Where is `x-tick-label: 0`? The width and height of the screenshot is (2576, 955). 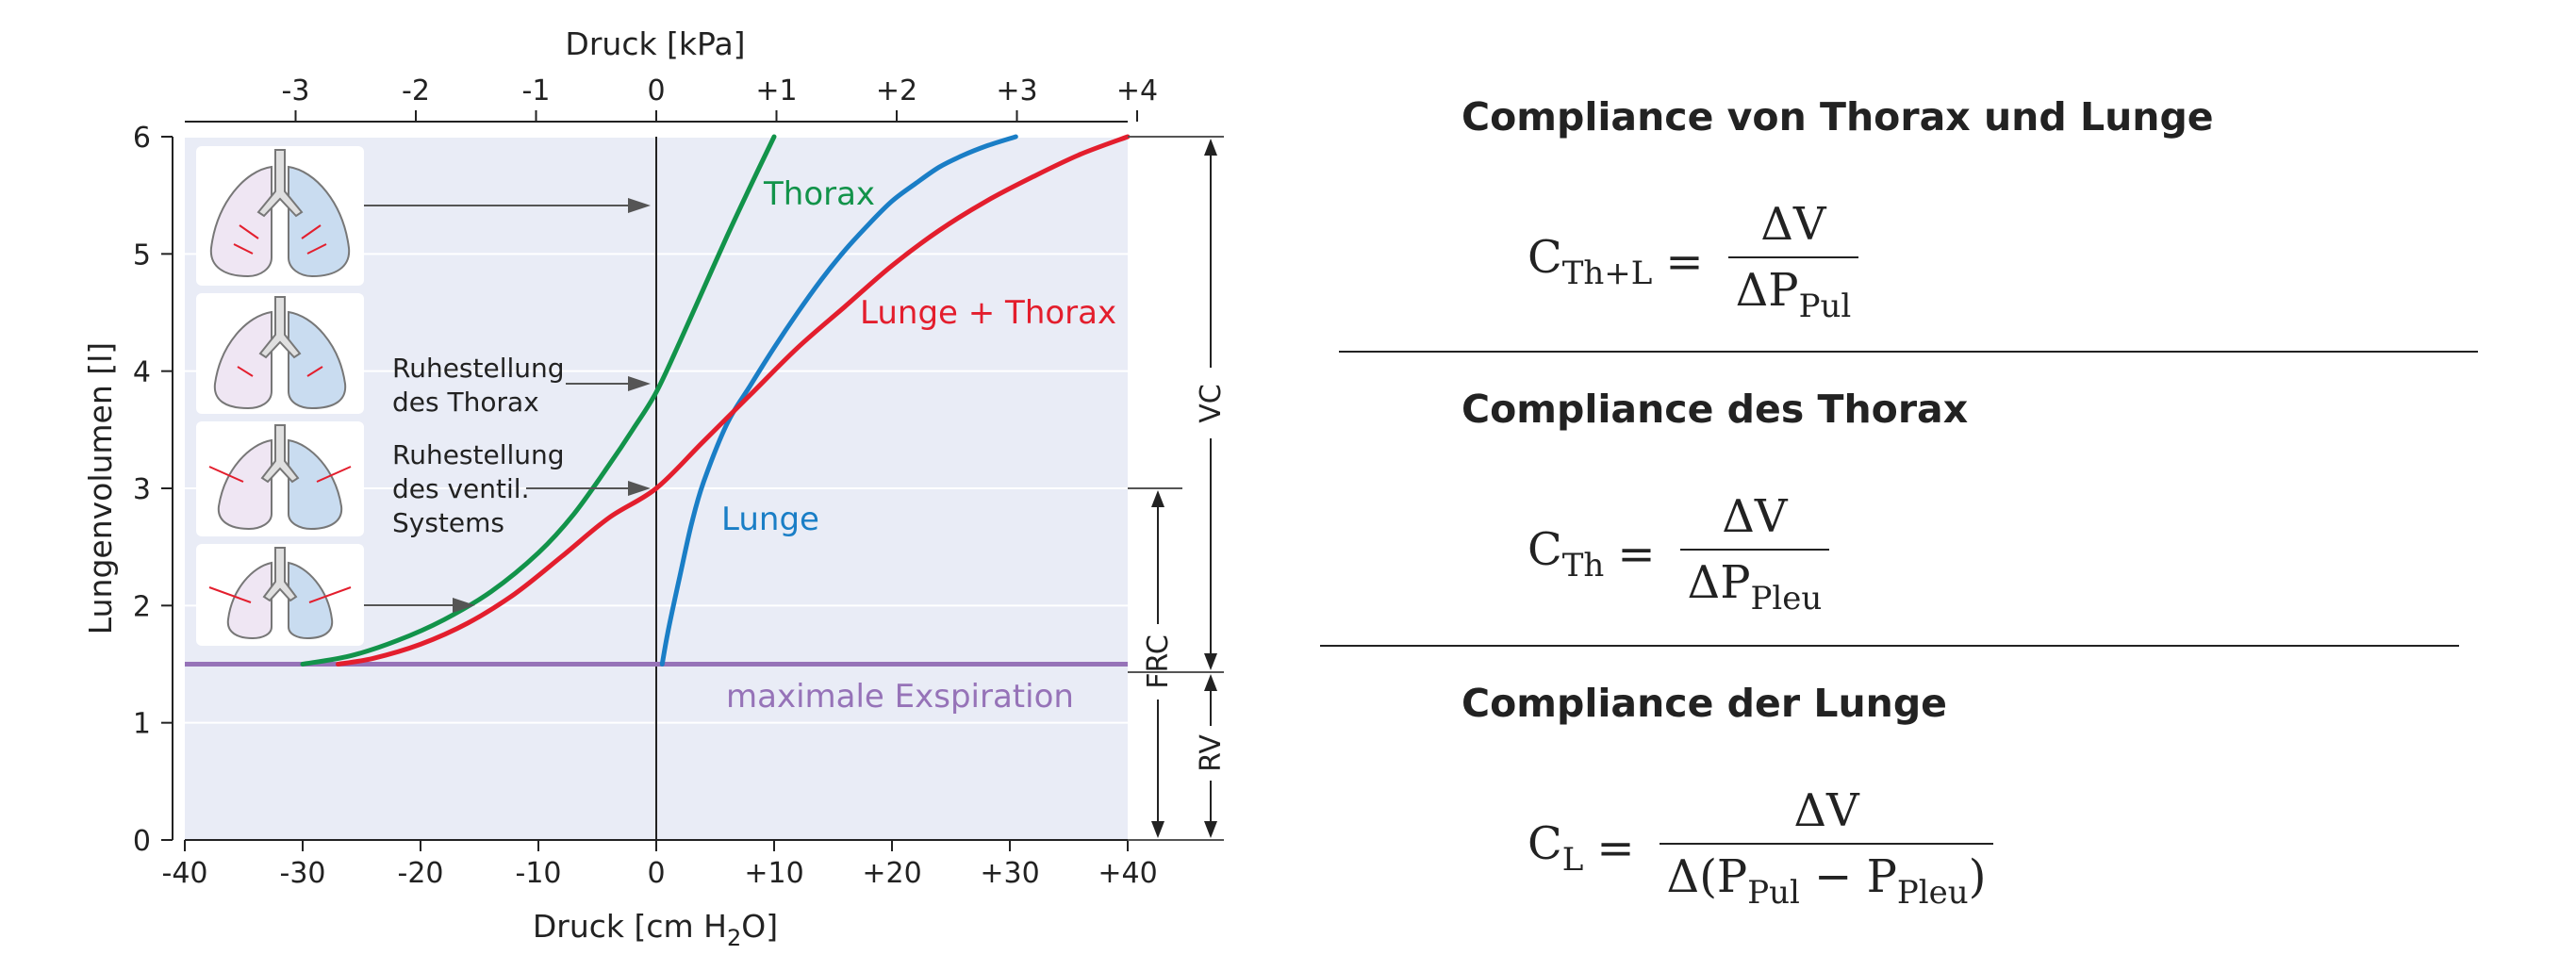
x-tick-label: 0 is located at coordinates (656, 873).